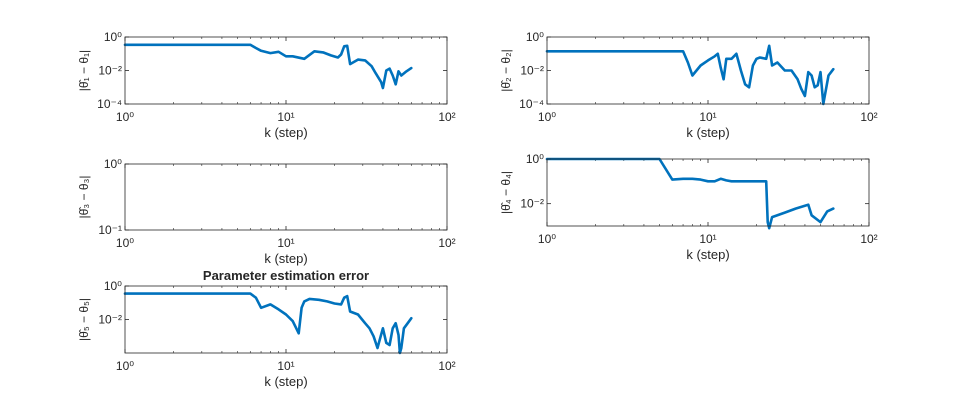  Describe the element at coordinates (506, 70) in the screenshot. I see `y-axis-label: |θ̂₂ − θ₂|` at that location.